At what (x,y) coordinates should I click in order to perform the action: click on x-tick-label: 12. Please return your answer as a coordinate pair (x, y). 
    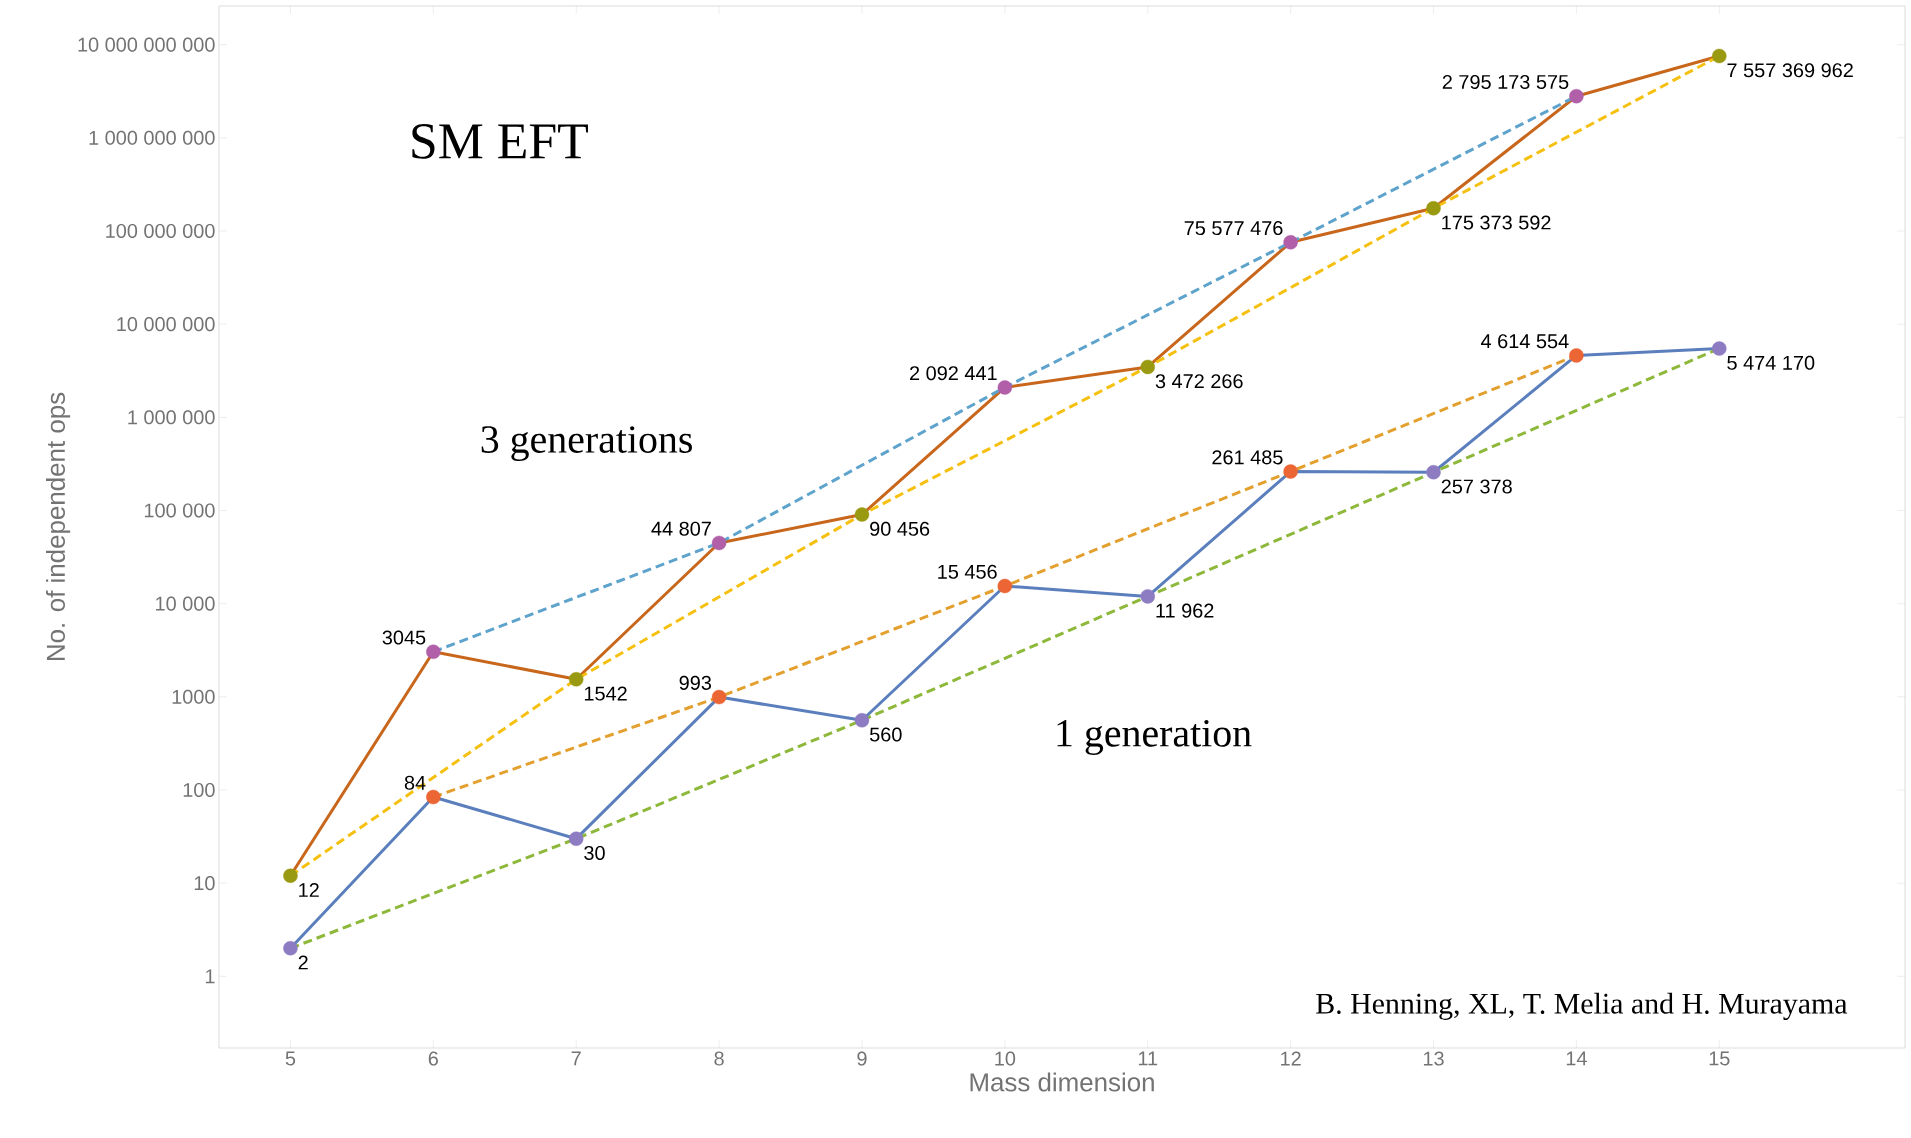
    Looking at the image, I should click on (1291, 1058).